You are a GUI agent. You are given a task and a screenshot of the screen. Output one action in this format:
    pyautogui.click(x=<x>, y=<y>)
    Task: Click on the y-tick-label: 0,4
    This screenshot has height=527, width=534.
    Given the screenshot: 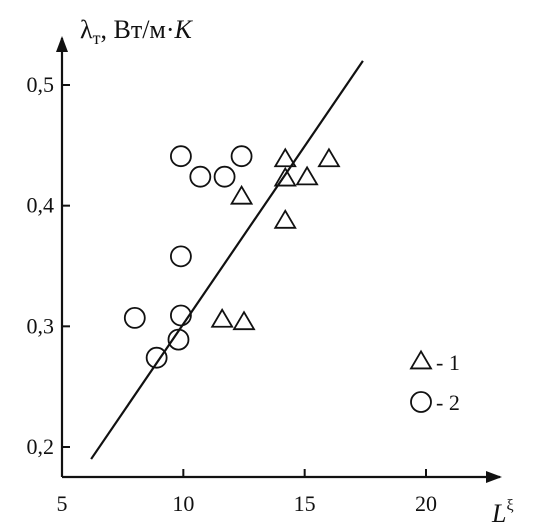 What is the action you would take?
    pyautogui.click(x=41, y=205)
    